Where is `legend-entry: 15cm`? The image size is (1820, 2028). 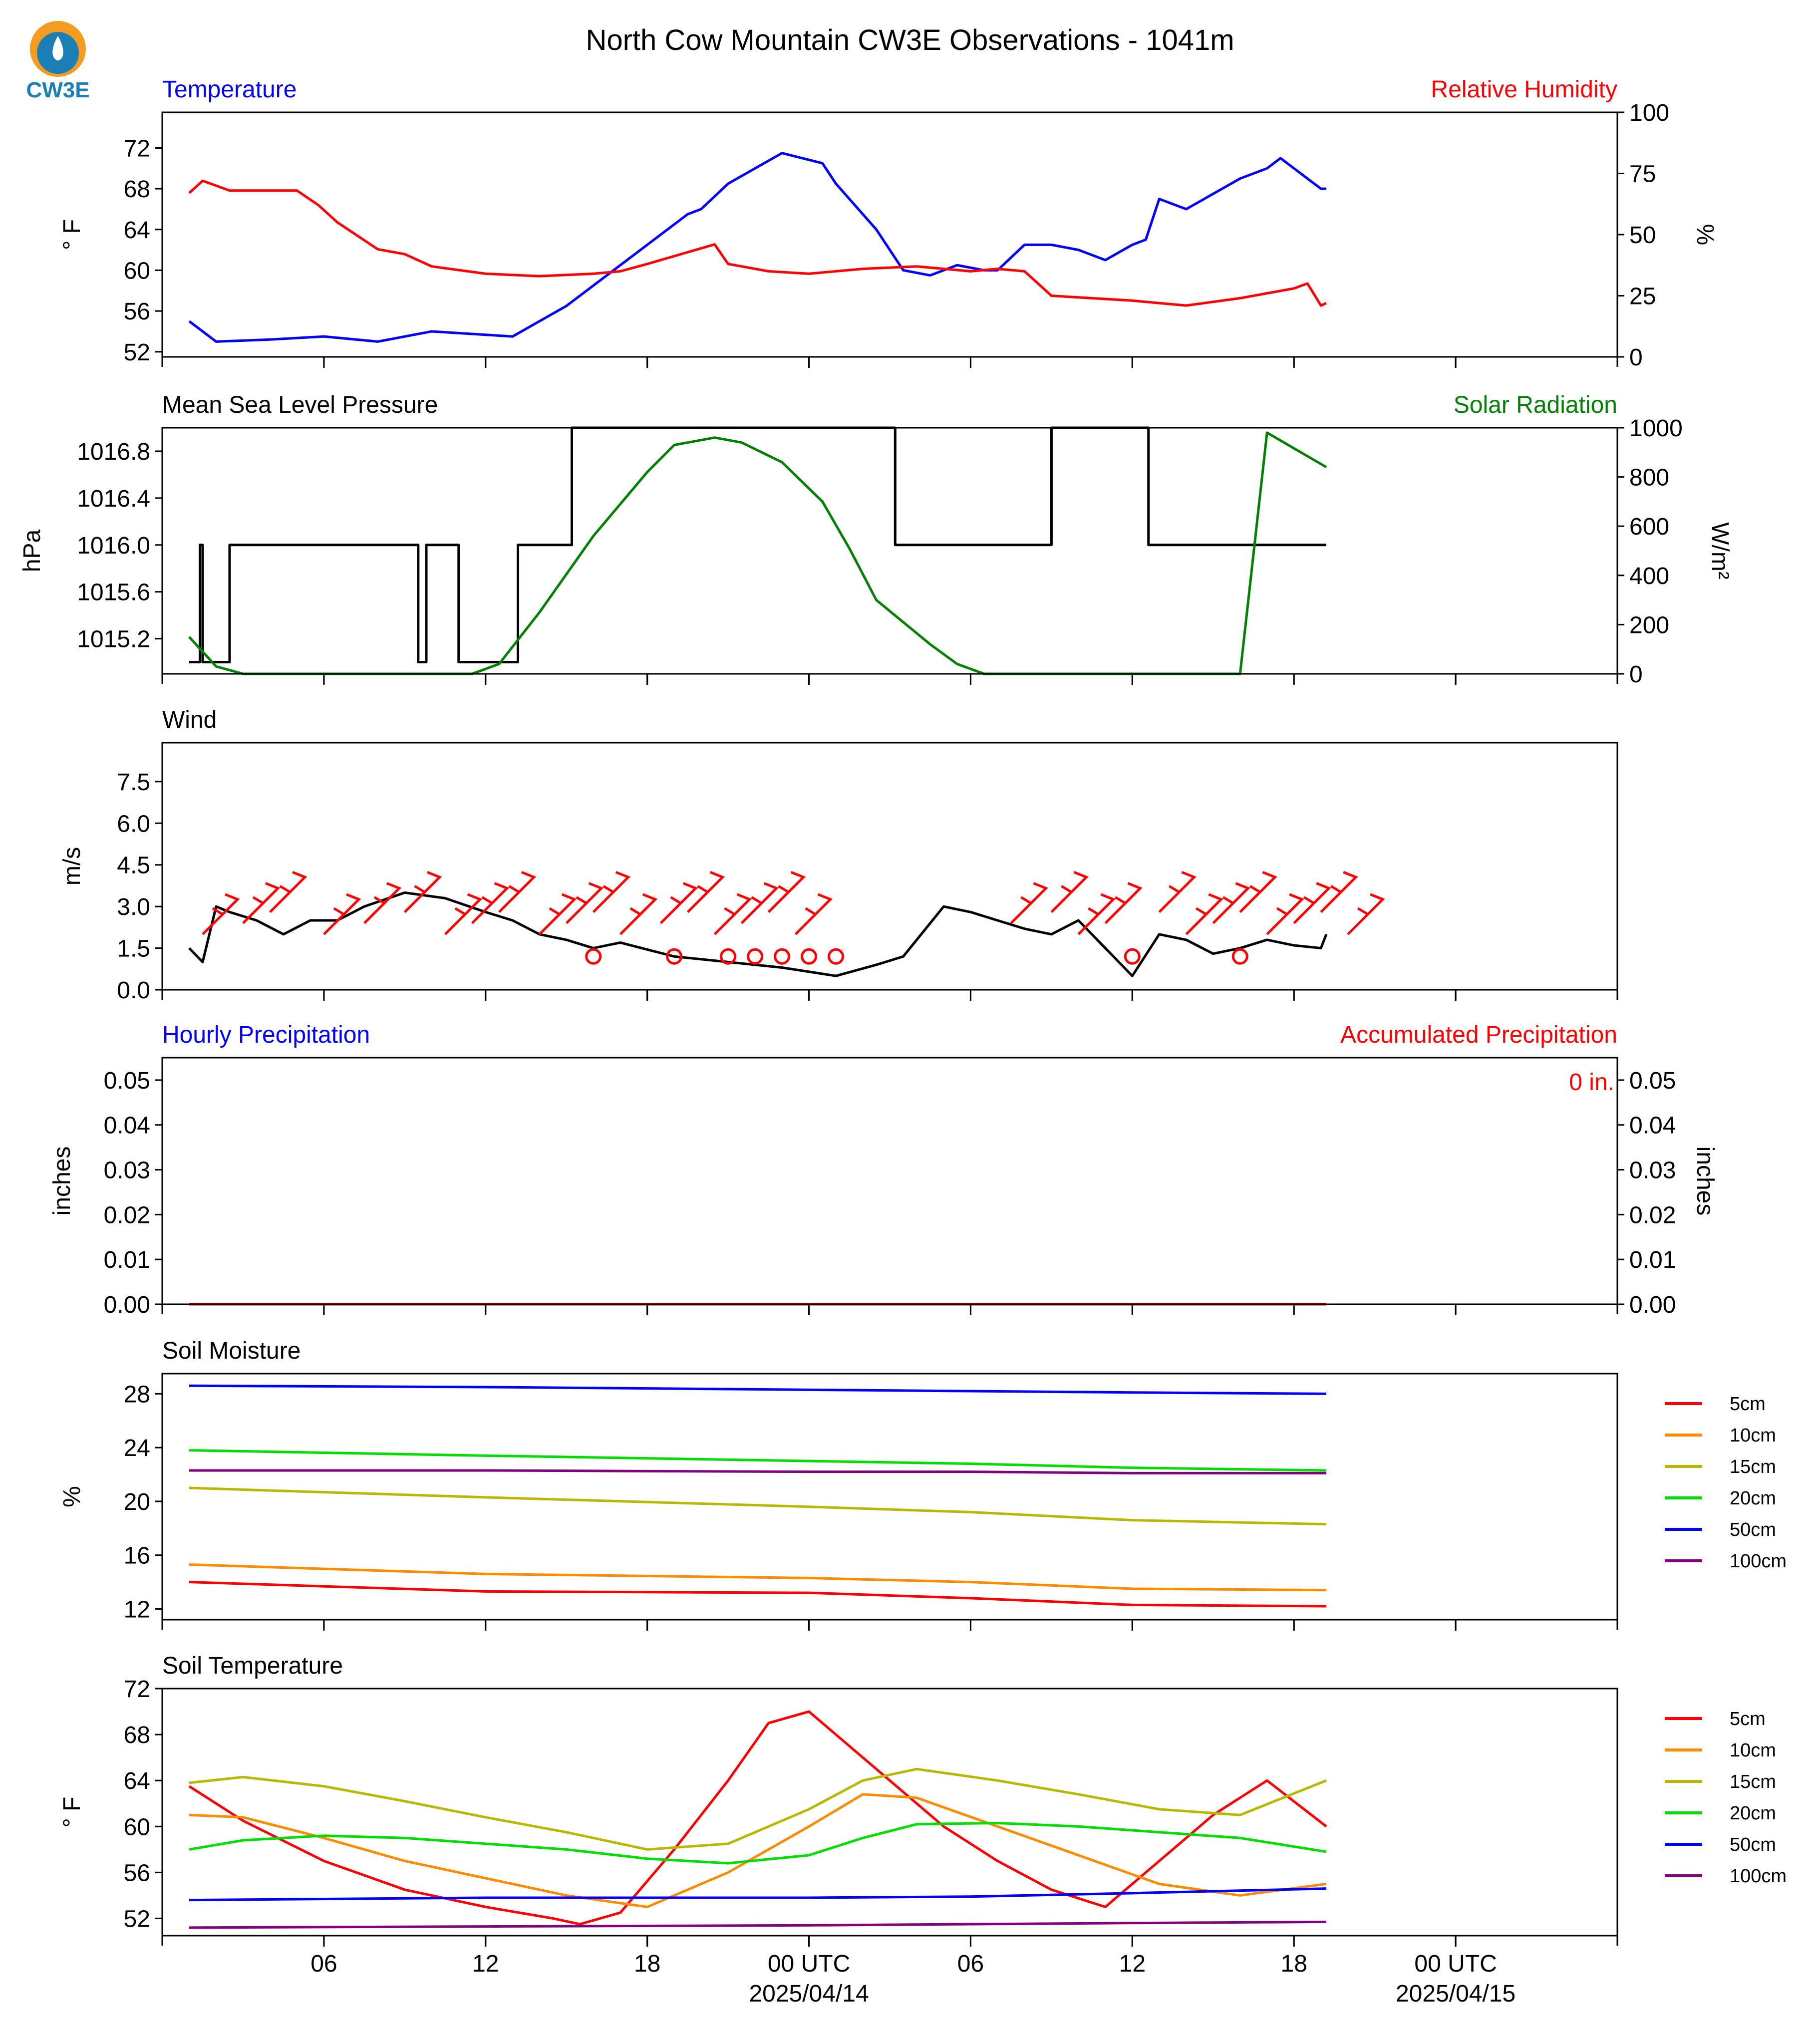 legend-entry: 15cm is located at coordinates (1753, 1466).